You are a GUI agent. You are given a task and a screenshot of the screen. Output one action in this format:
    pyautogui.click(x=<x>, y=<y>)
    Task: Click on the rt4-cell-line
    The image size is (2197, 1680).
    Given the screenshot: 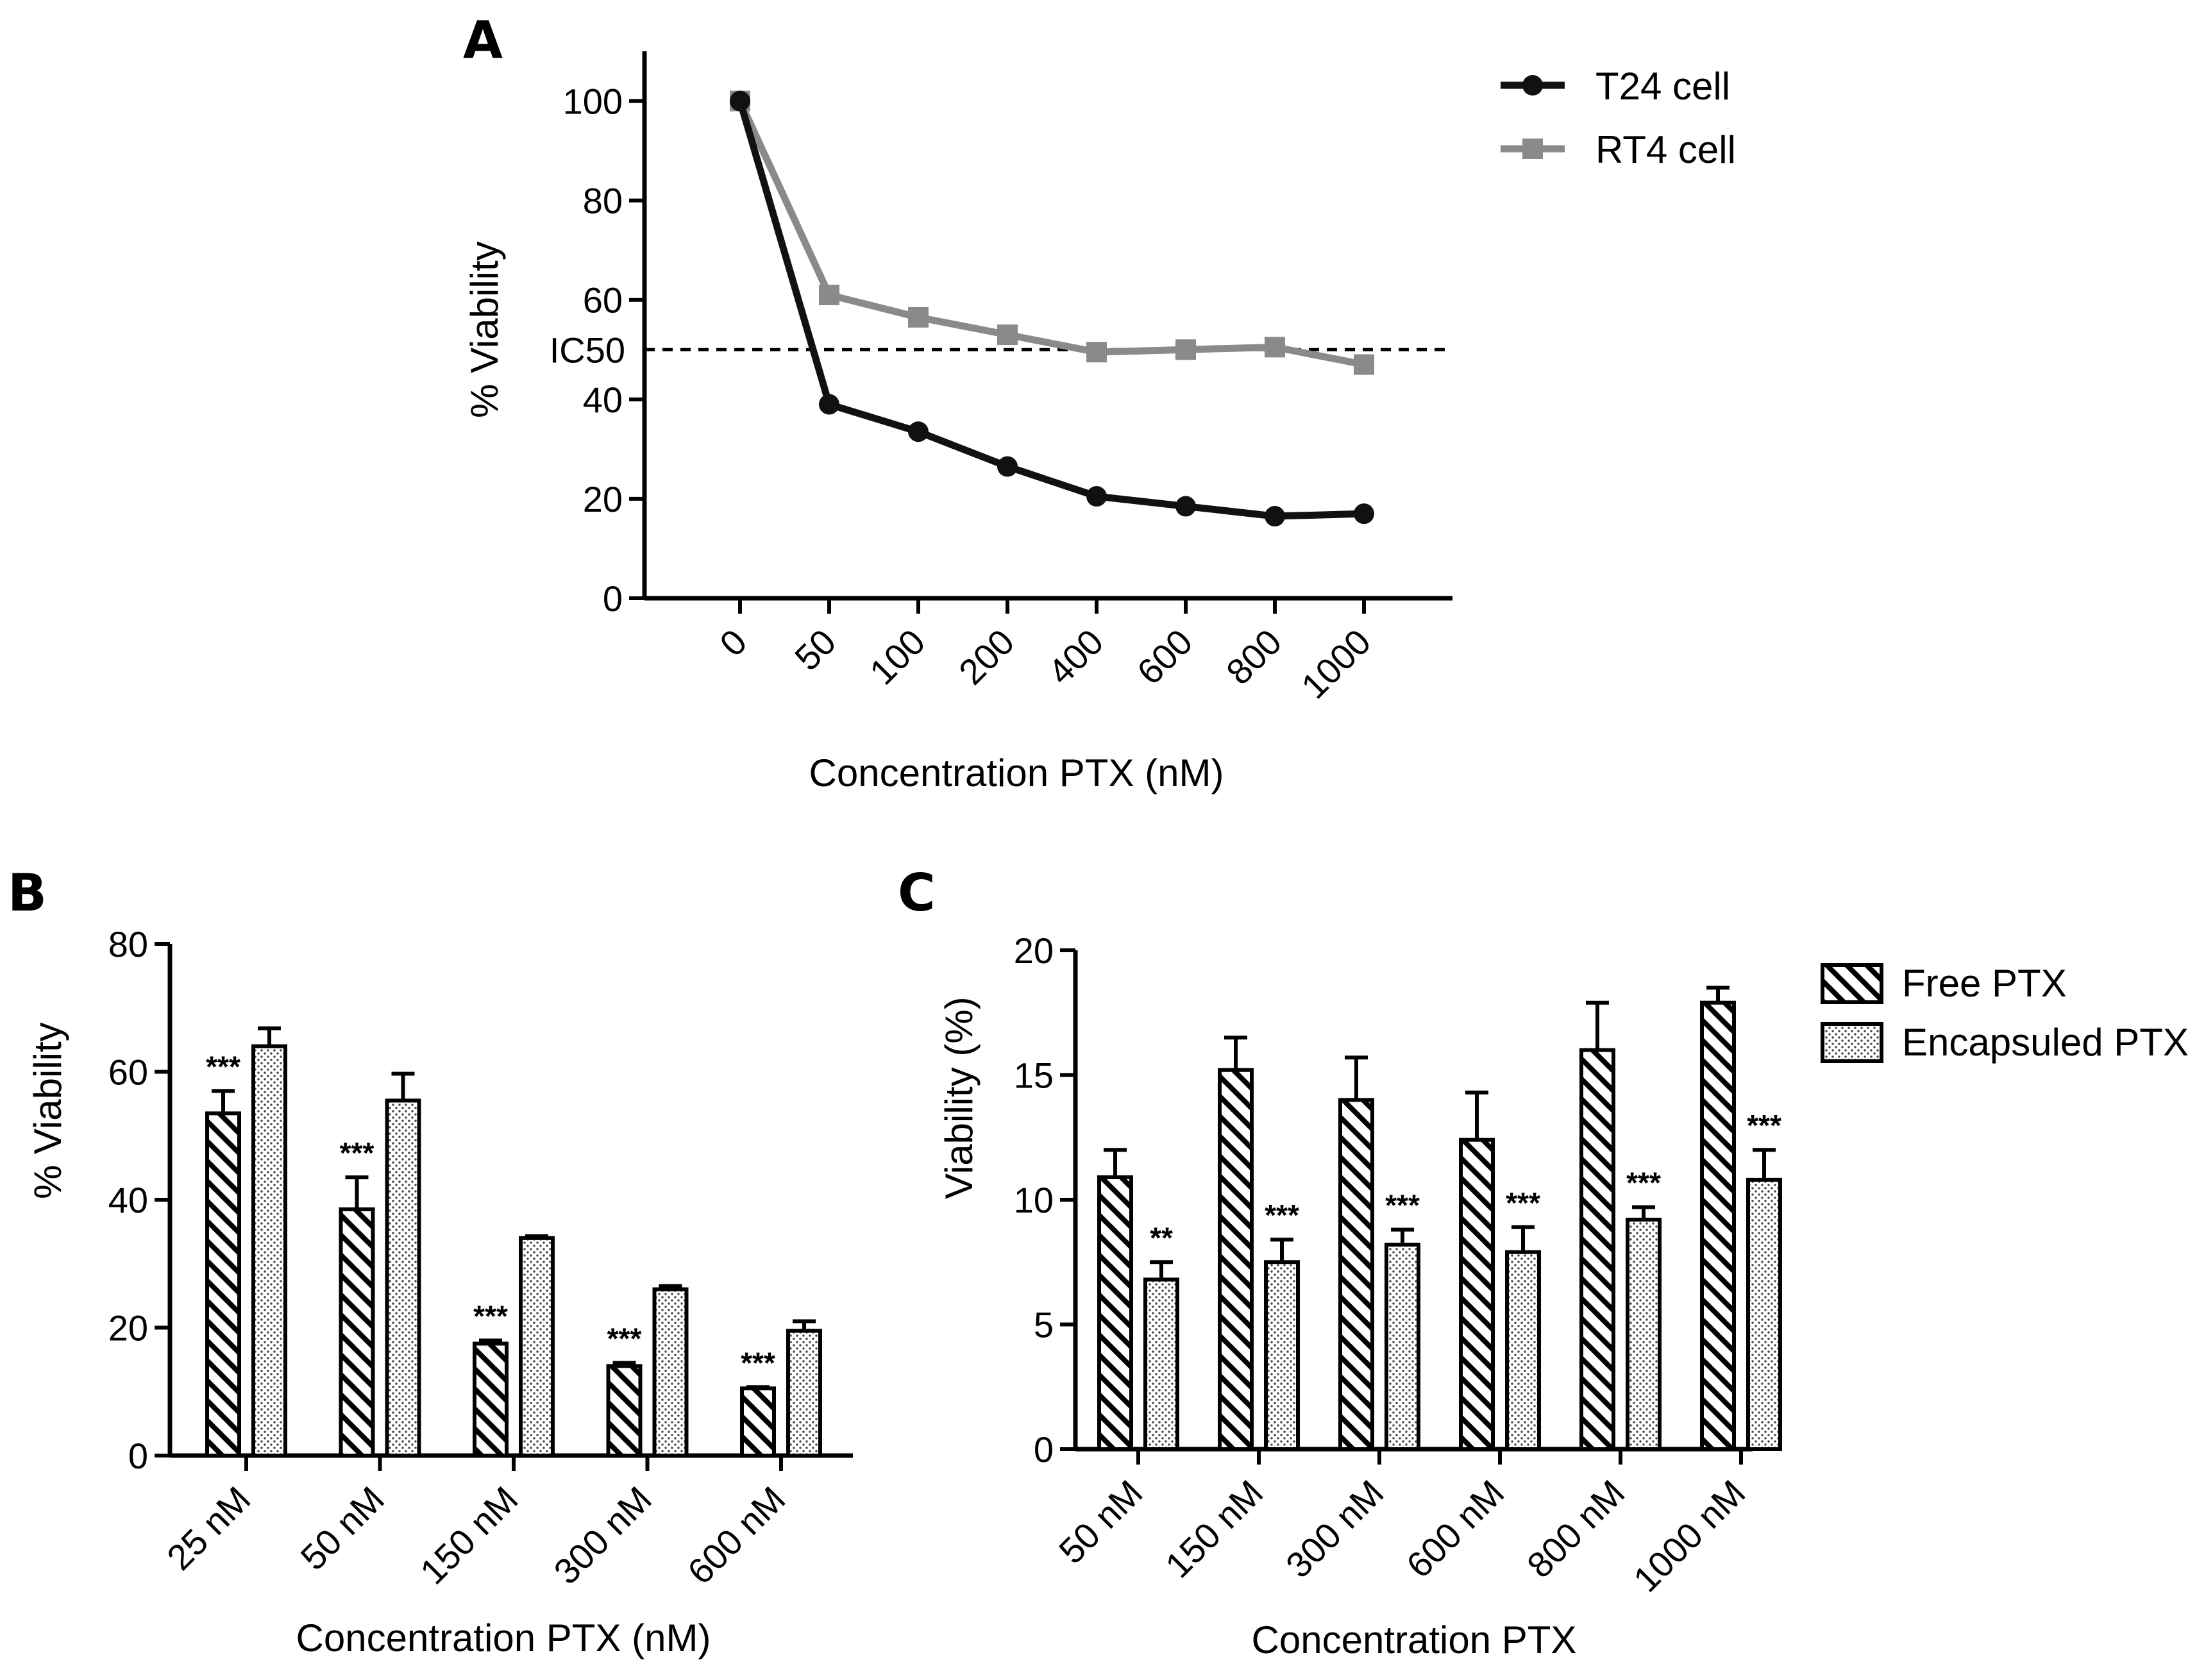 What is the action you would take?
    pyautogui.click(x=1051, y=233)
    